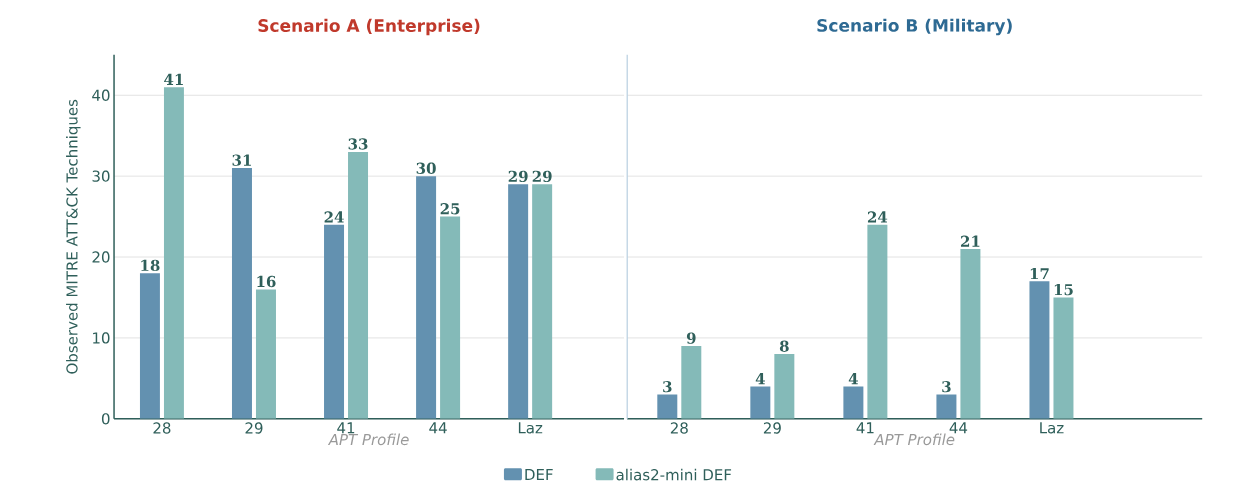 The width and height of the screenshot is (1243, 490). What do you see at coordinates (101, 95) in the screenshot?
I see `y-tick-label: 40` at bounding box center [101, 95].